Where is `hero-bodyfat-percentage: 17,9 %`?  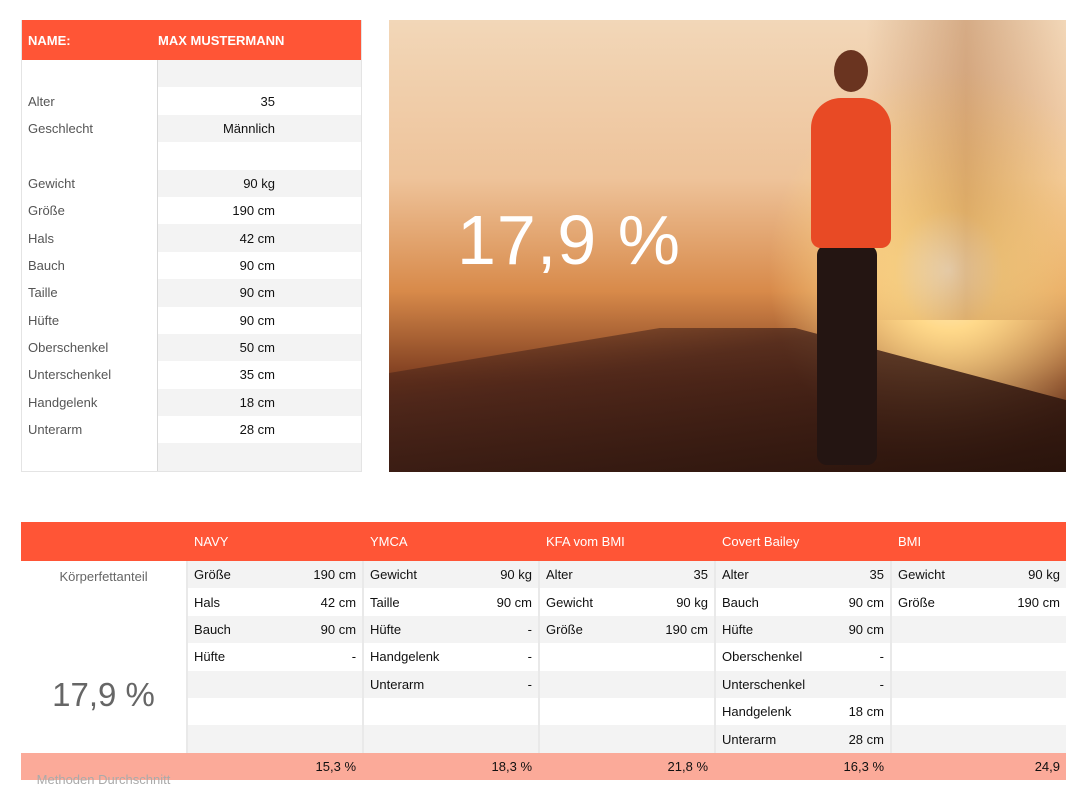 hero-bodyfat-percentage: 17,9 % is located at coordinates (569, 240).